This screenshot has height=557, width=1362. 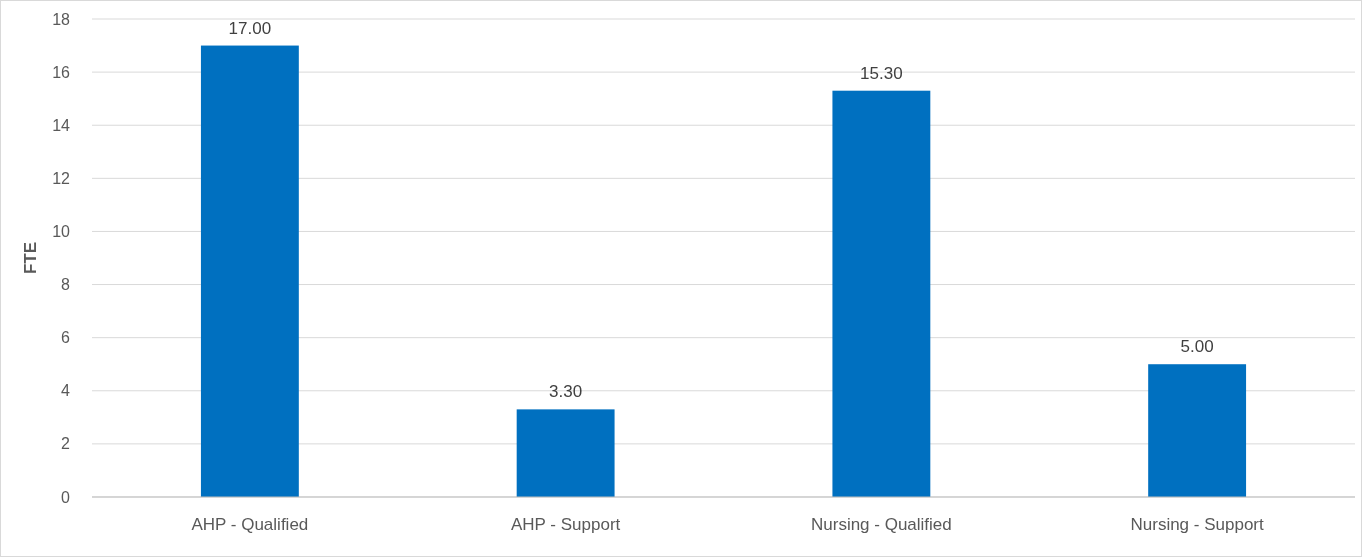 I want to click on y-axis-title: FTE, so click(x=30, y=258).